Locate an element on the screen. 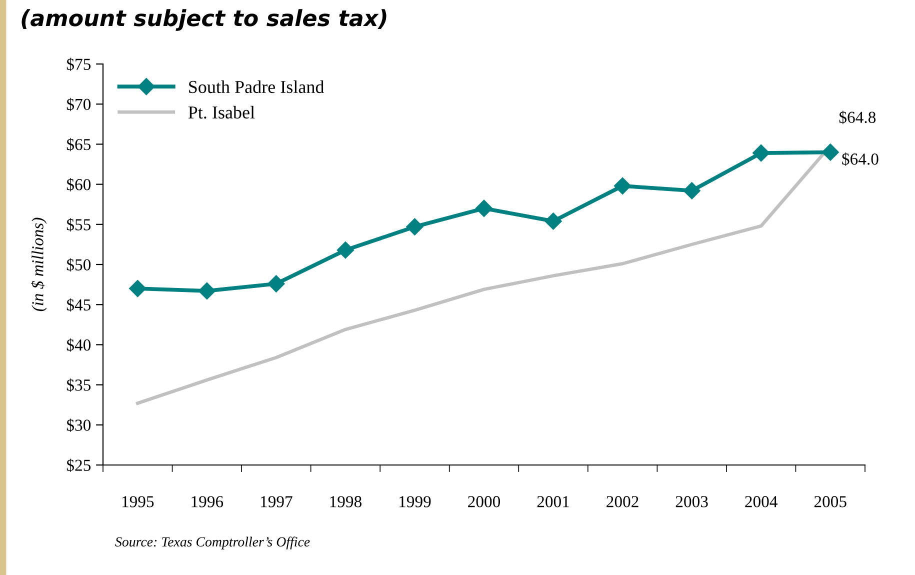 The width and height of the screenshot is (915, 575). x-tick-label: 2002 is located at coordinates (622, 502).